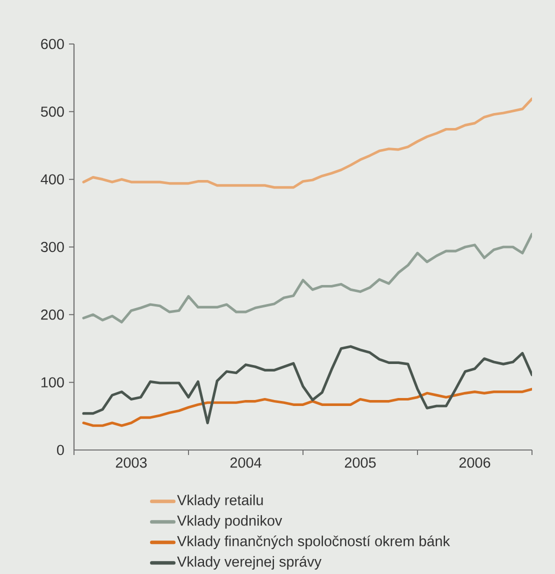 The height and width of the screenshot is (574, 555). What do you see at coordinates (52, 179) in the screenshot?
I see `y-tick-label: 400` at bounding box center [52, 179].